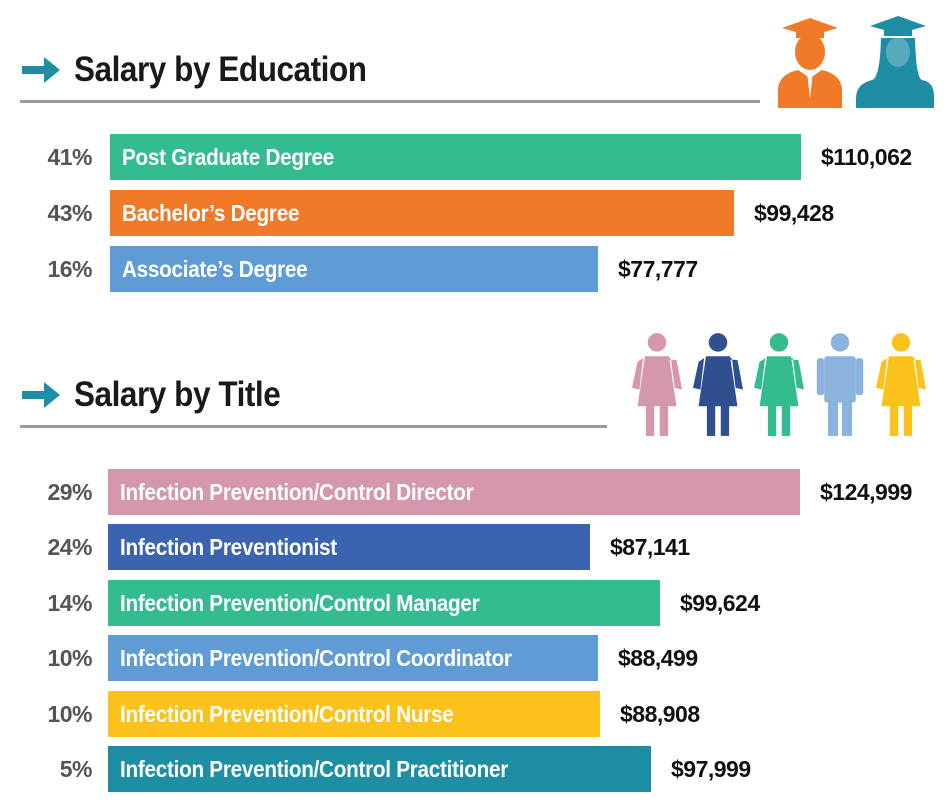 This screenshot has width=950, height=803. I want to click on category-label: Infection Prevention/Control Manager, so click(300, 603).